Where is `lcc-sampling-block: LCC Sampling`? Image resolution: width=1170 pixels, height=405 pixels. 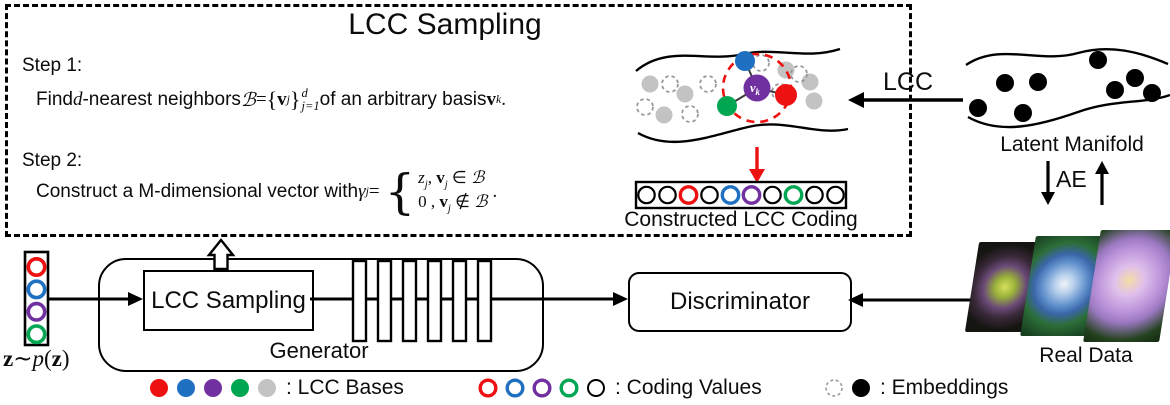
lcc-sampling-block: LCC Sampling is located at coordinates (228, 300).